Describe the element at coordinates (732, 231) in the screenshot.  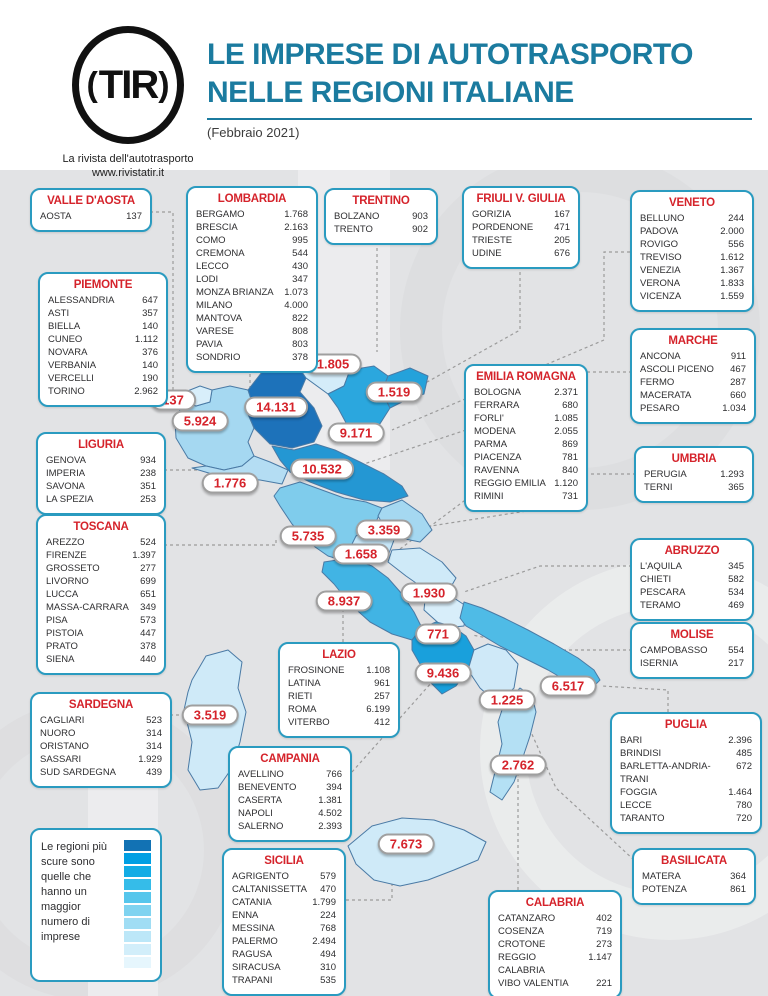
I see `province-value: 2.000` at that location.